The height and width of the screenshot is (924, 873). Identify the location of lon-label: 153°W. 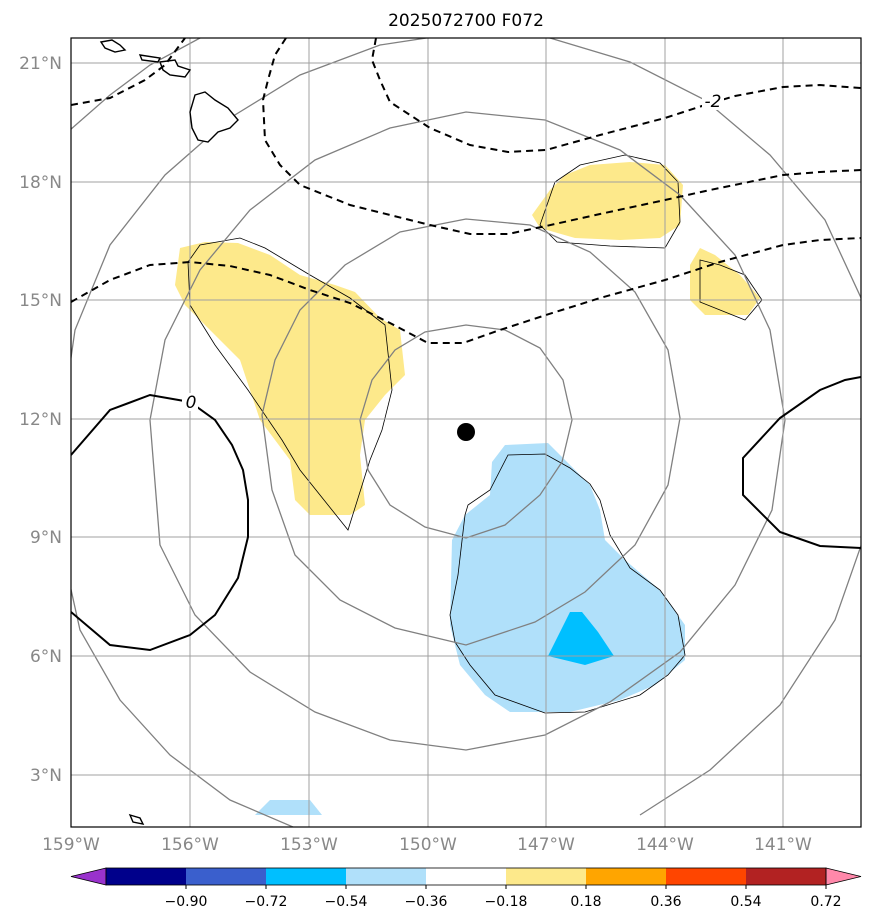
(309, 845).